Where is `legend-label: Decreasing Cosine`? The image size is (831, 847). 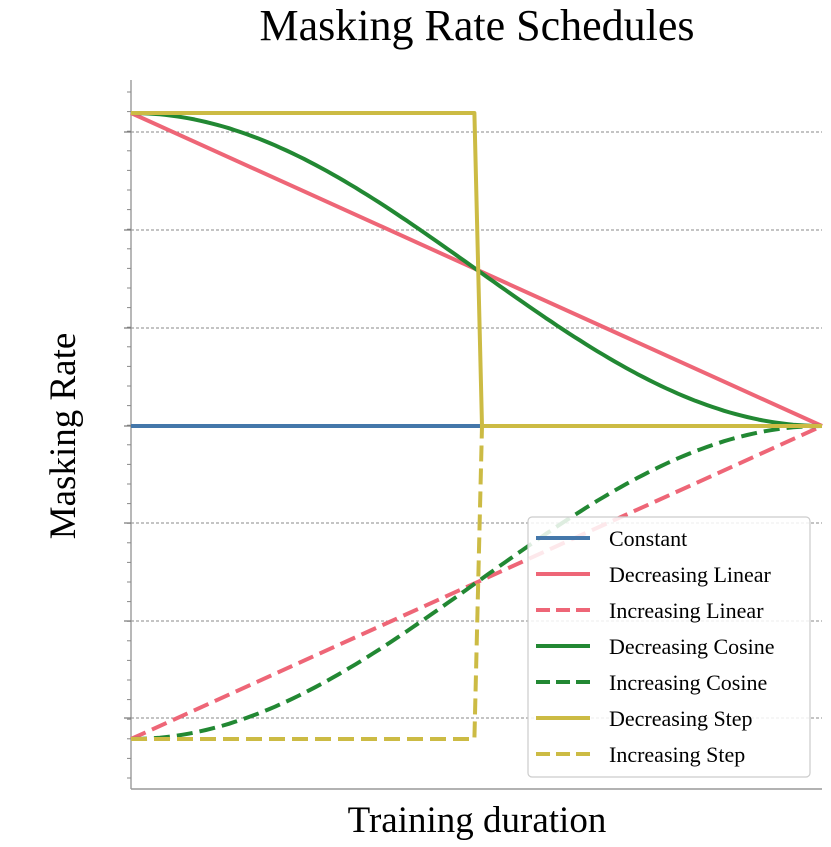
legend-label: Decreasing Cosine is located at coordinates (692, 646).